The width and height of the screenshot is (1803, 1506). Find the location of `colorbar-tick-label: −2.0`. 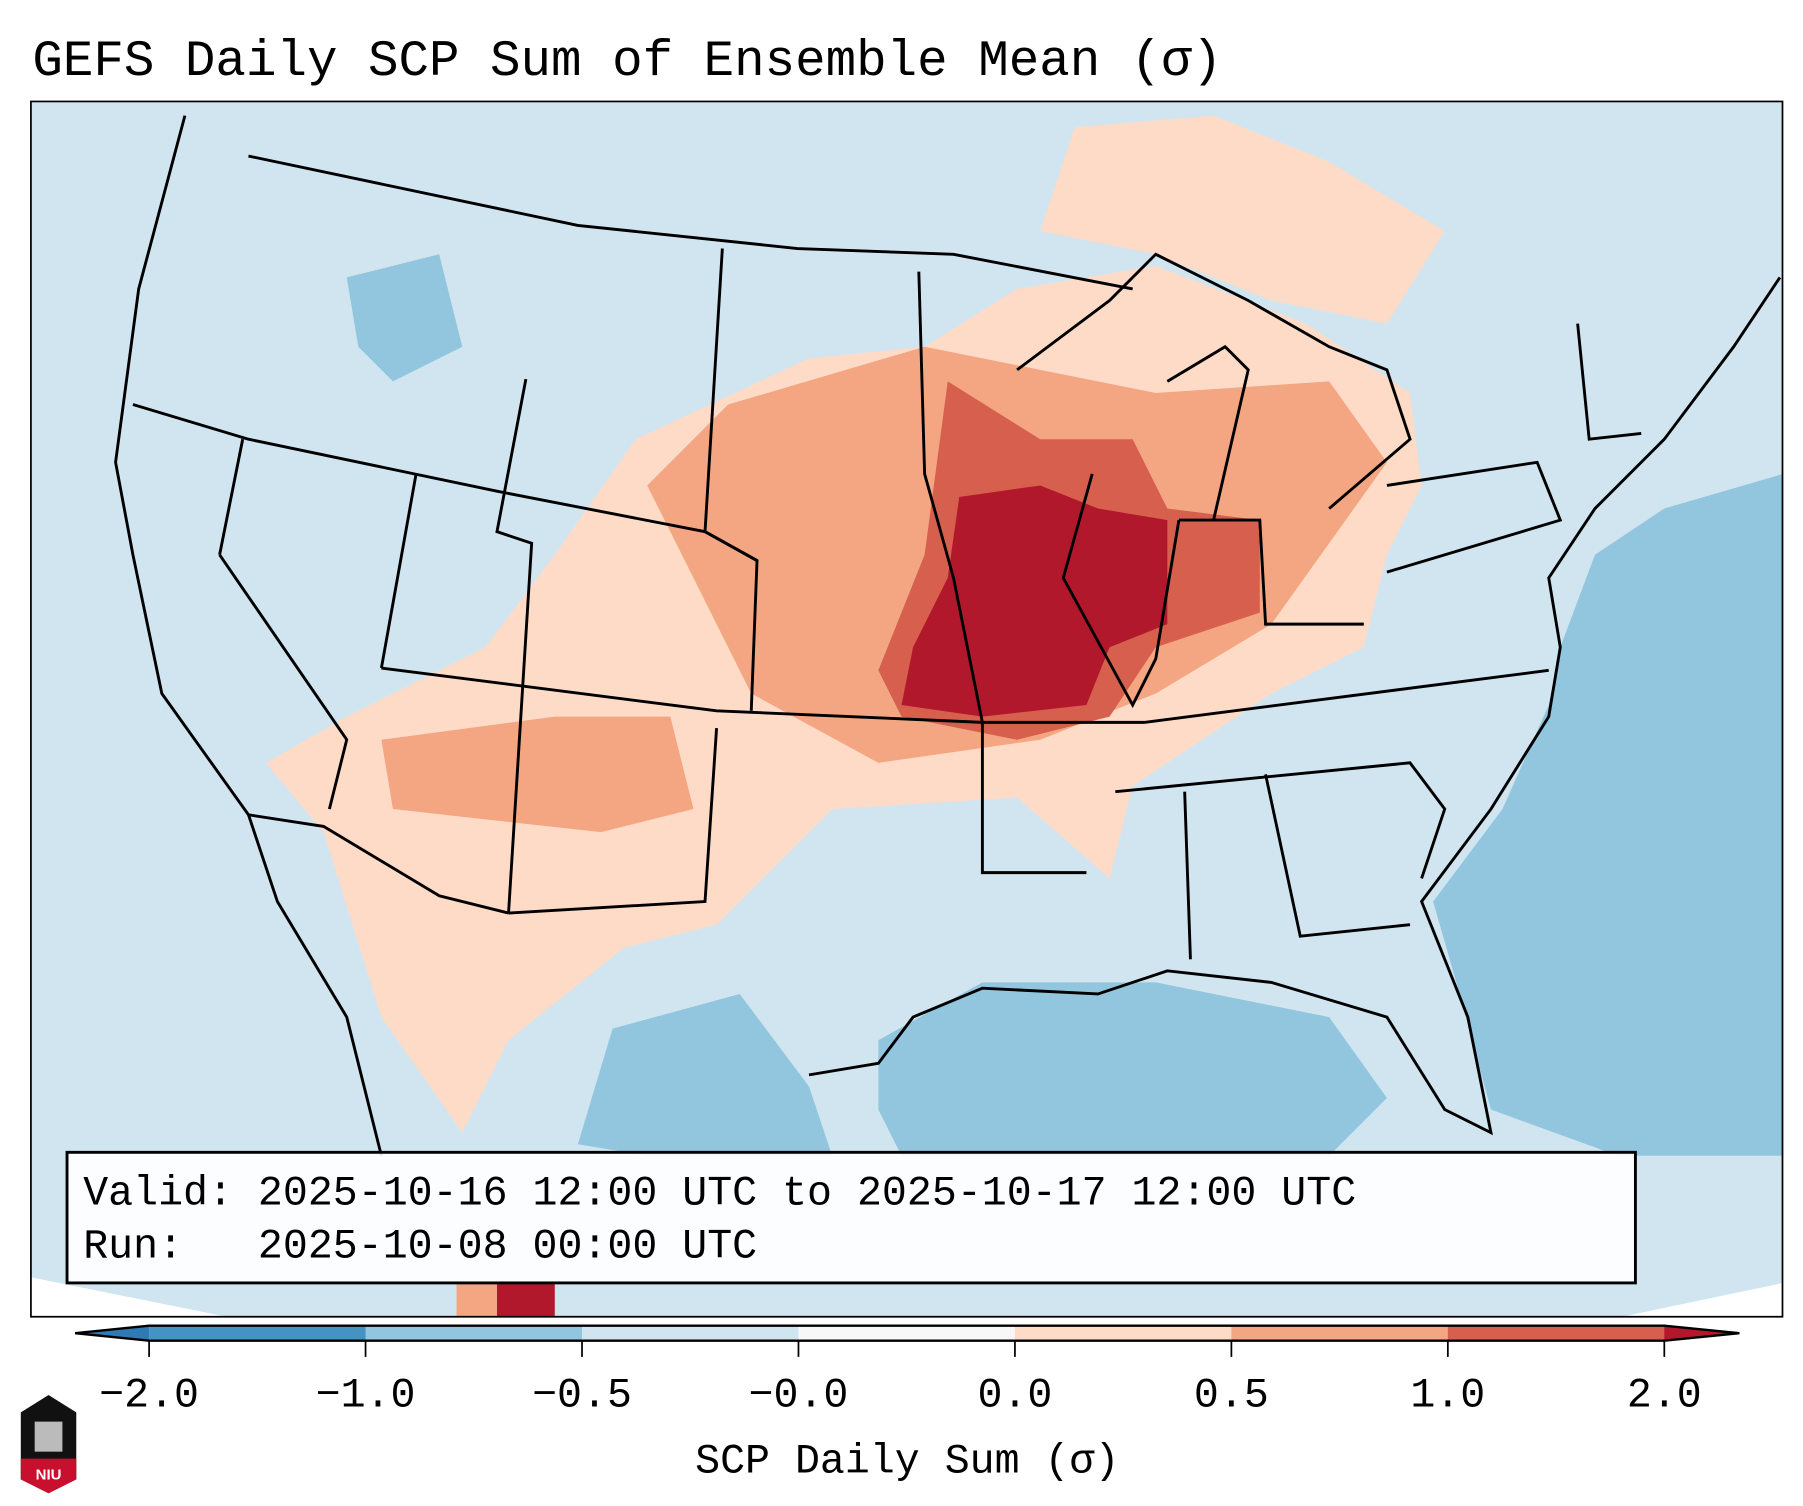

colorbar-tick-label: −2.0 is located at coordinates (149, 1396).